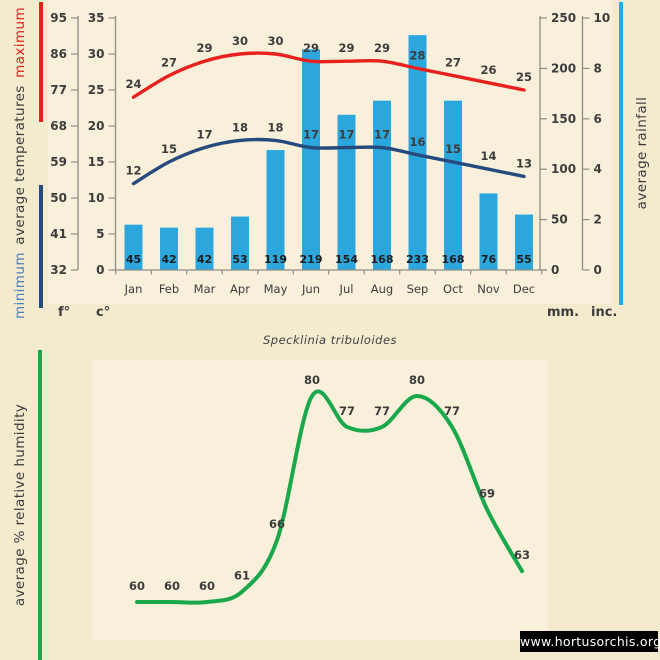 Image resolution: width=660 pixels, height=660 pixels. I want to click on min-temp-value: 16, so click(417, 142).